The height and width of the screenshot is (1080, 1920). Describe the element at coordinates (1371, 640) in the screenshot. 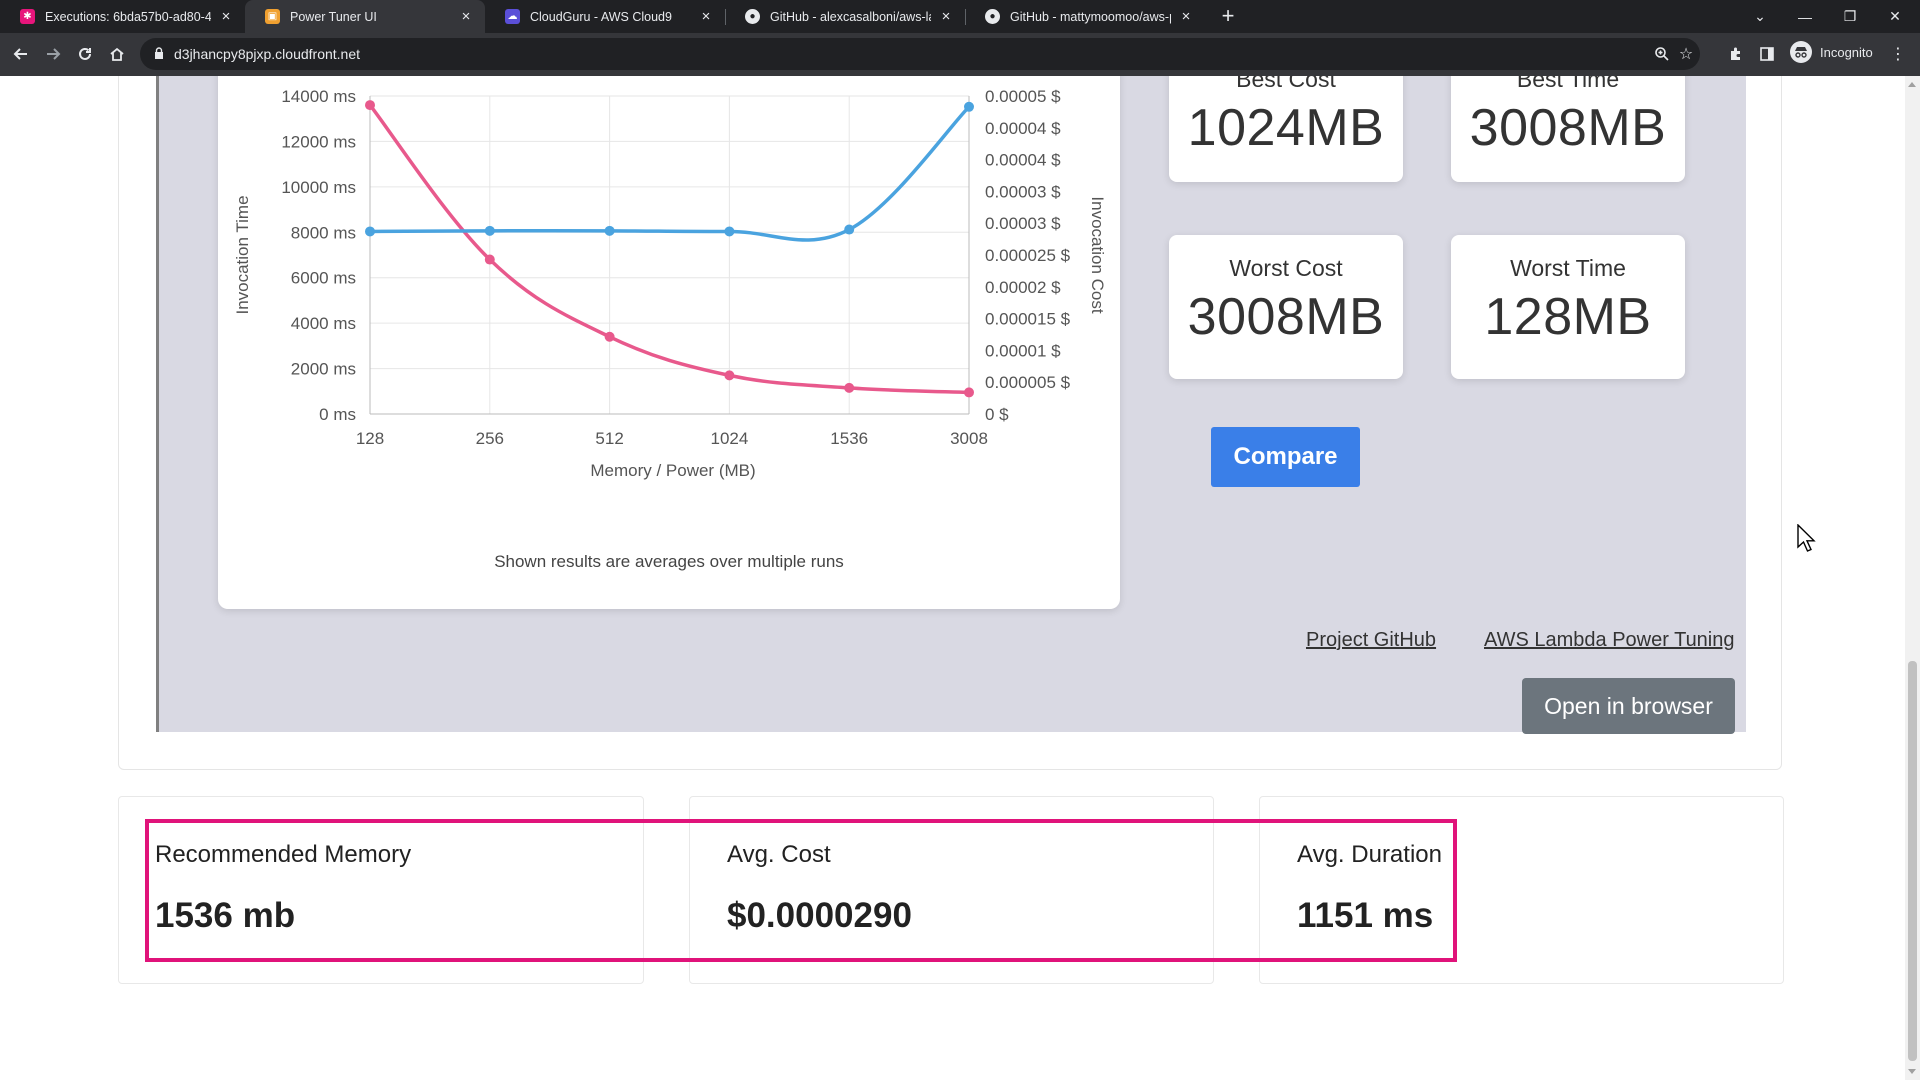

I see `project-github-link: Project GitHub` at that location.